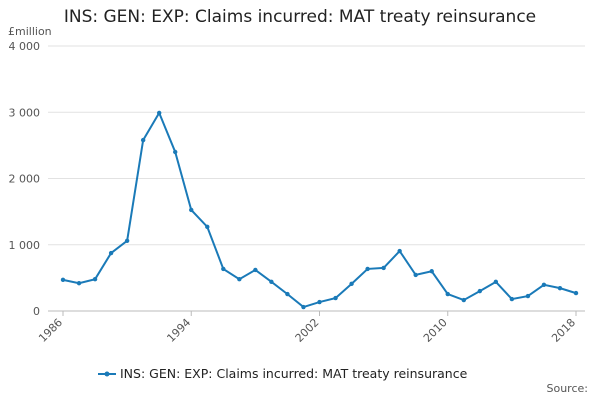 The width and height of the screenshot is (600, 400). I want to click on y-tick-label: 0, so click(36, 311).